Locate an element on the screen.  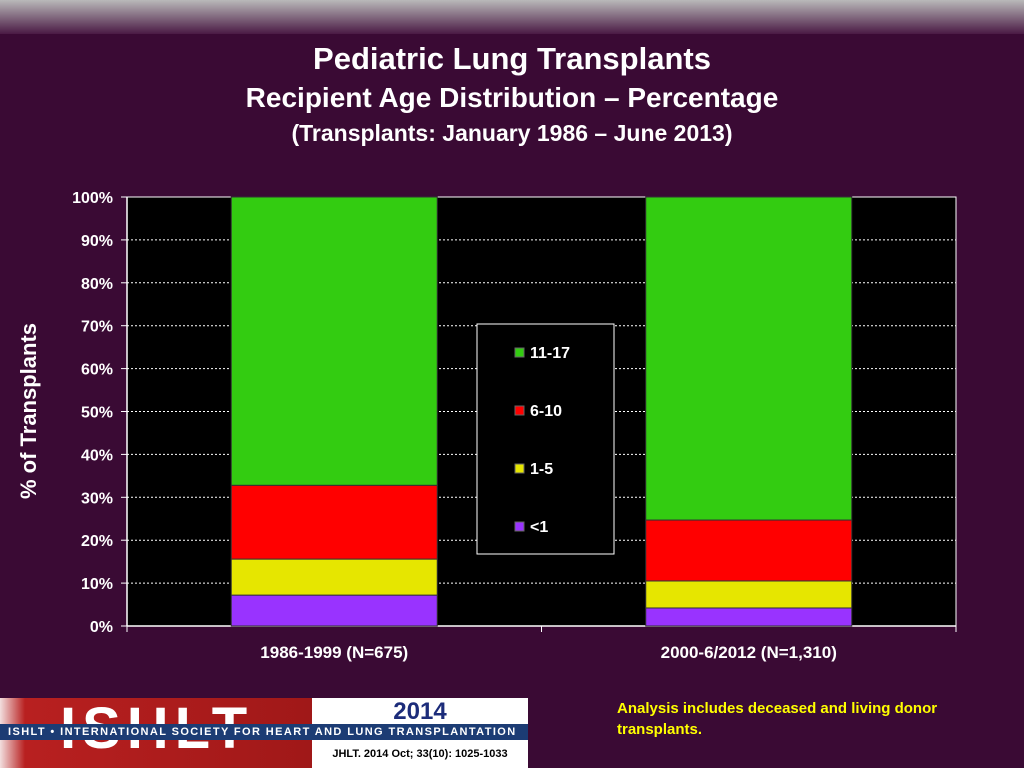
y-tick-label: 100% is located at coordinates (92, 198).